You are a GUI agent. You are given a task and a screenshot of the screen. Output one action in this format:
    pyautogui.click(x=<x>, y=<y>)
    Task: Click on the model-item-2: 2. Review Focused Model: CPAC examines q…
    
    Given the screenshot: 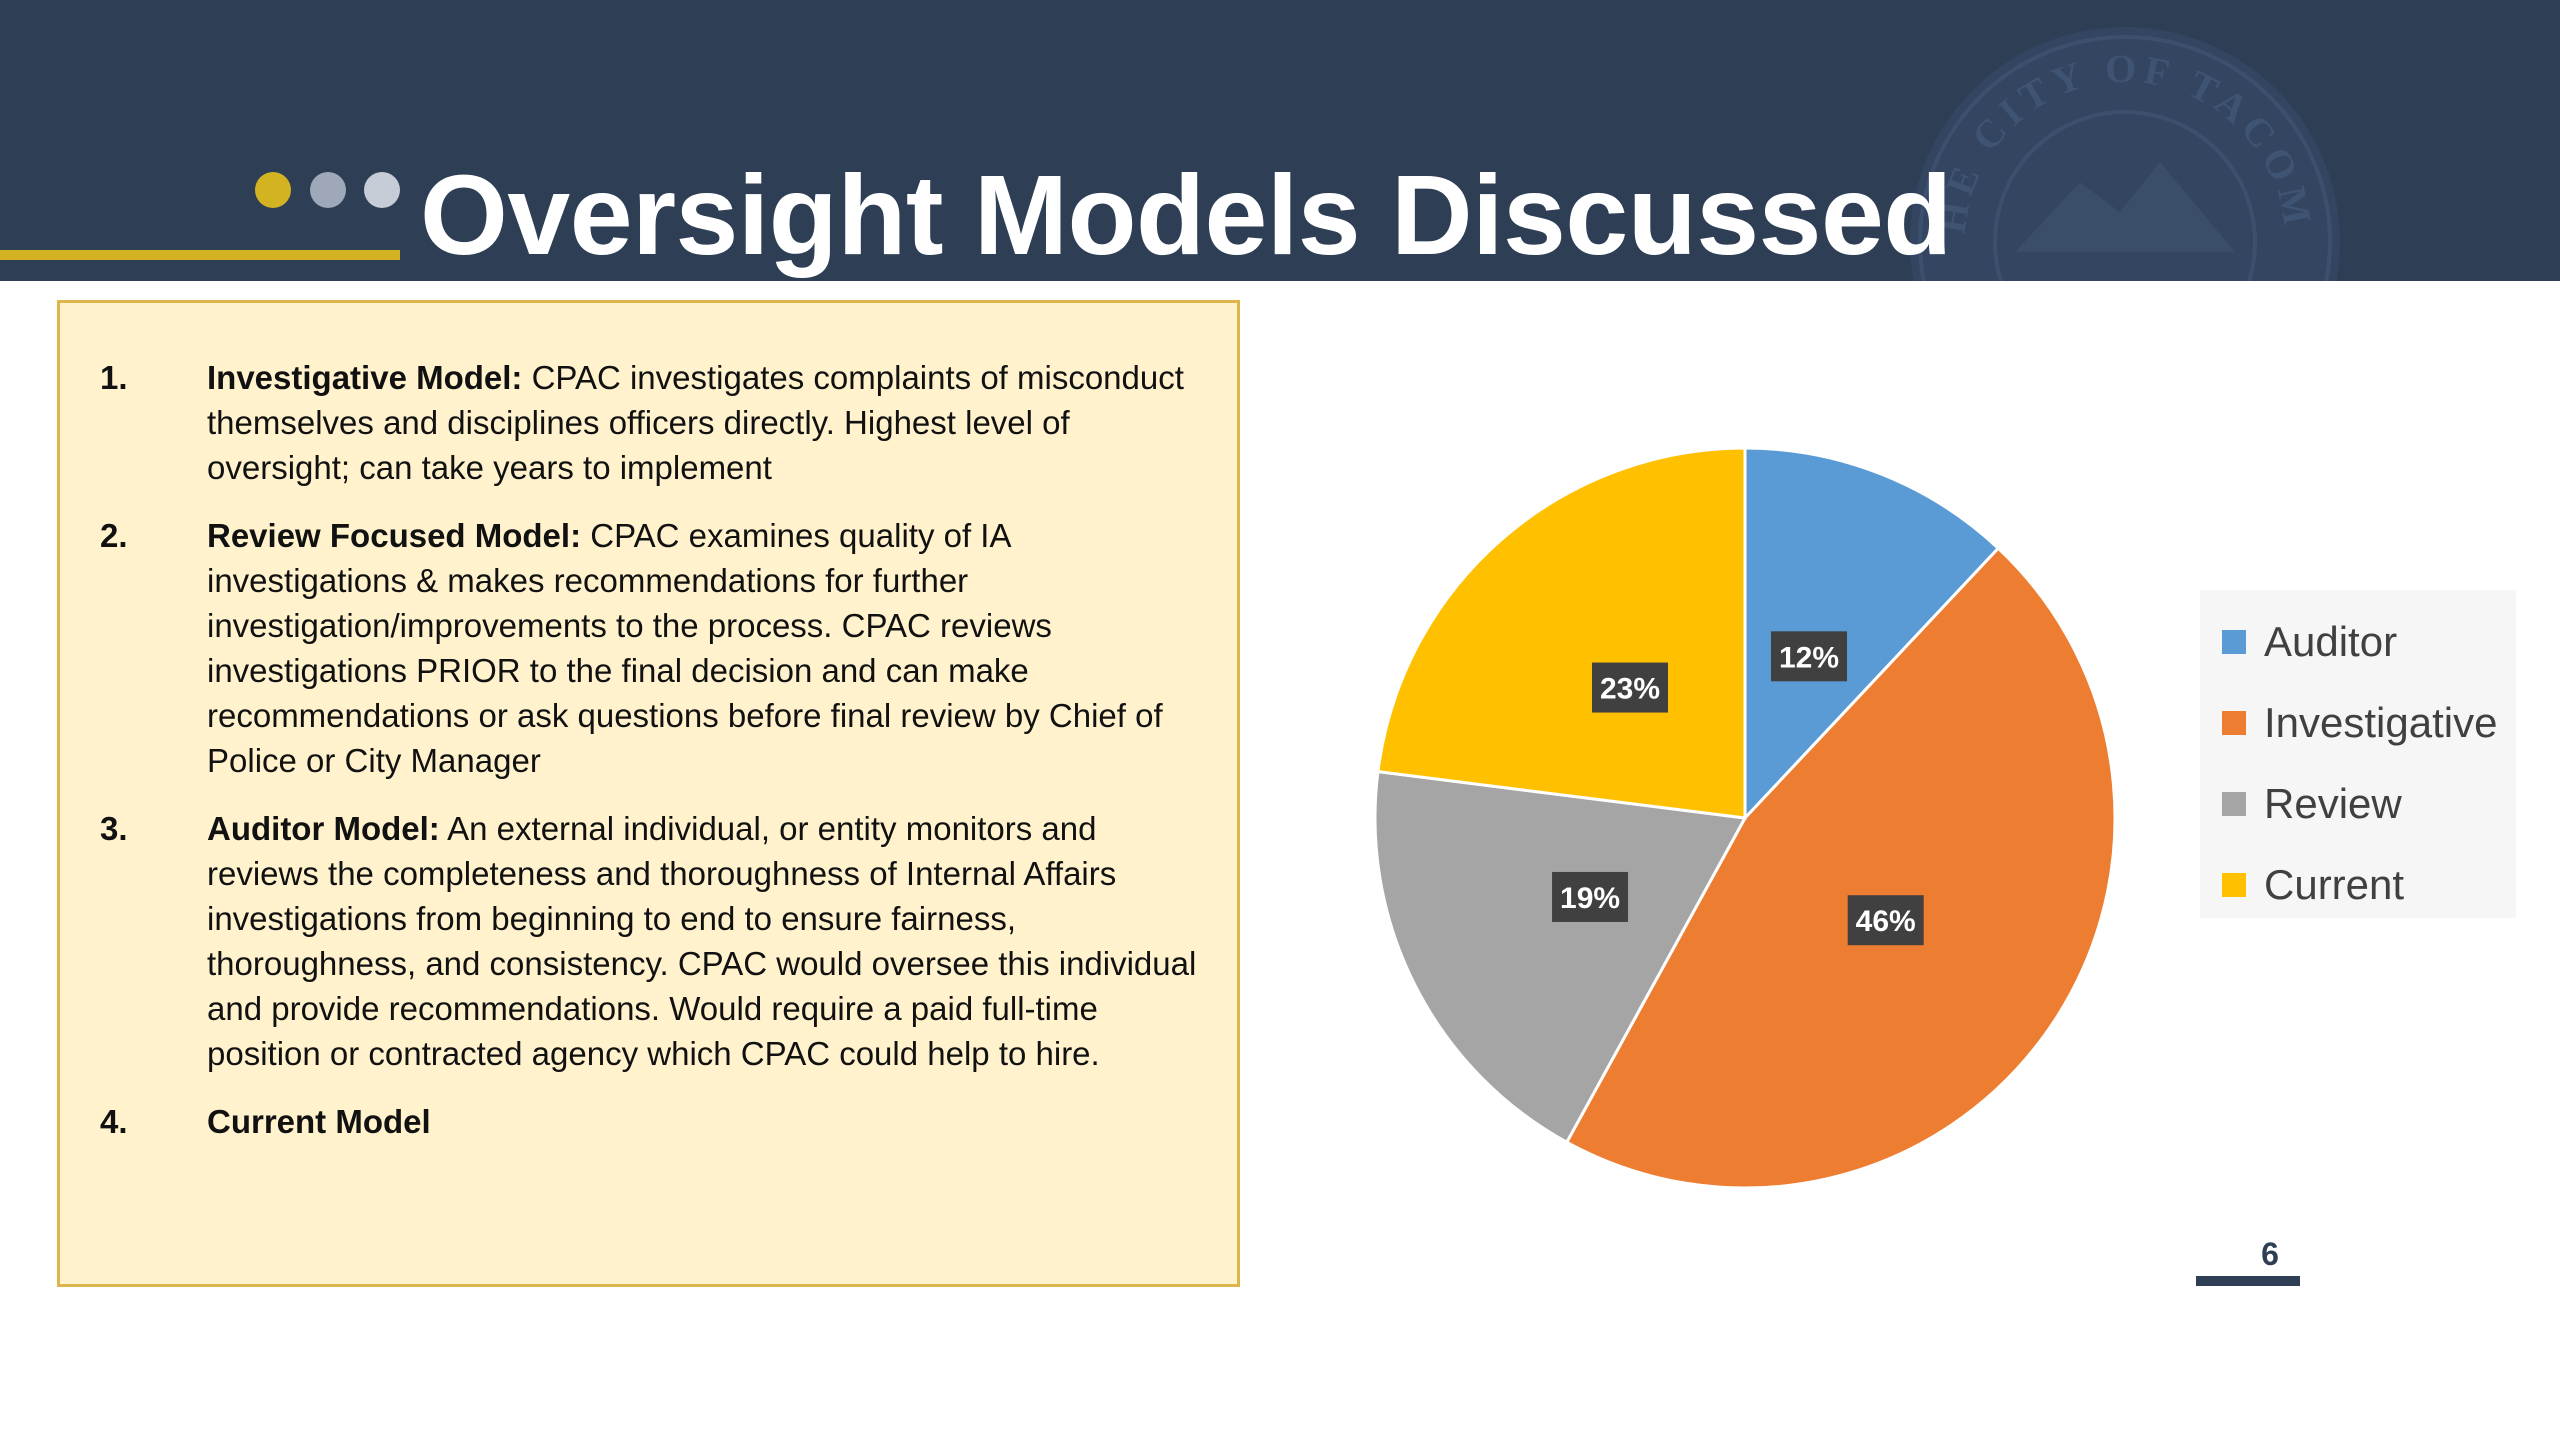 What is the action you would take?
    pyautogui.click(x=648, y=648)
    